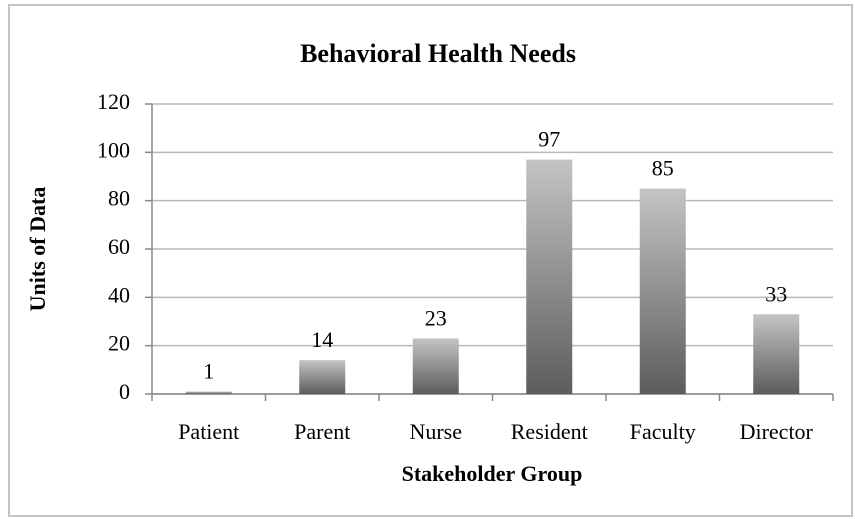 This screenshot has height=519, width=855. I want to click on y-tick-label: 120, so click(113, 101).